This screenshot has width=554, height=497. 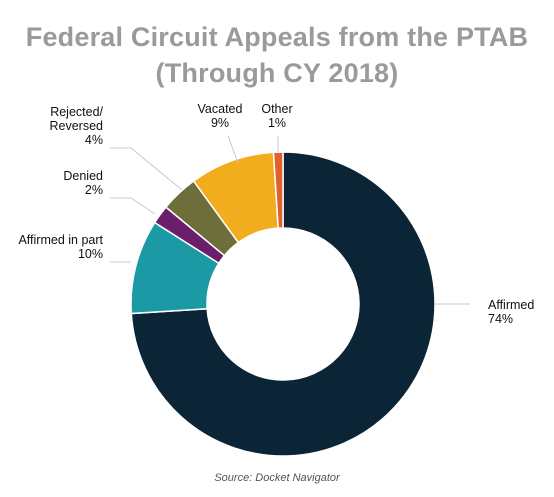 What do you see at coordinates (76, 112) in the screenshot?
I see `data-label-name-rejected-reversed: Rejected/` at bounding box center [76, 112].